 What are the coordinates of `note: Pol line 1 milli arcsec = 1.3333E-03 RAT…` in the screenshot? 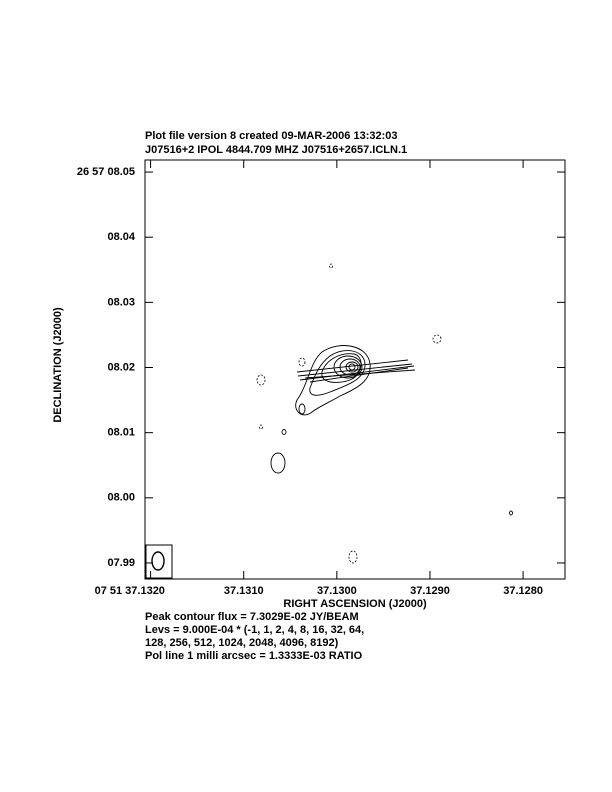 It's located at (254, 656).